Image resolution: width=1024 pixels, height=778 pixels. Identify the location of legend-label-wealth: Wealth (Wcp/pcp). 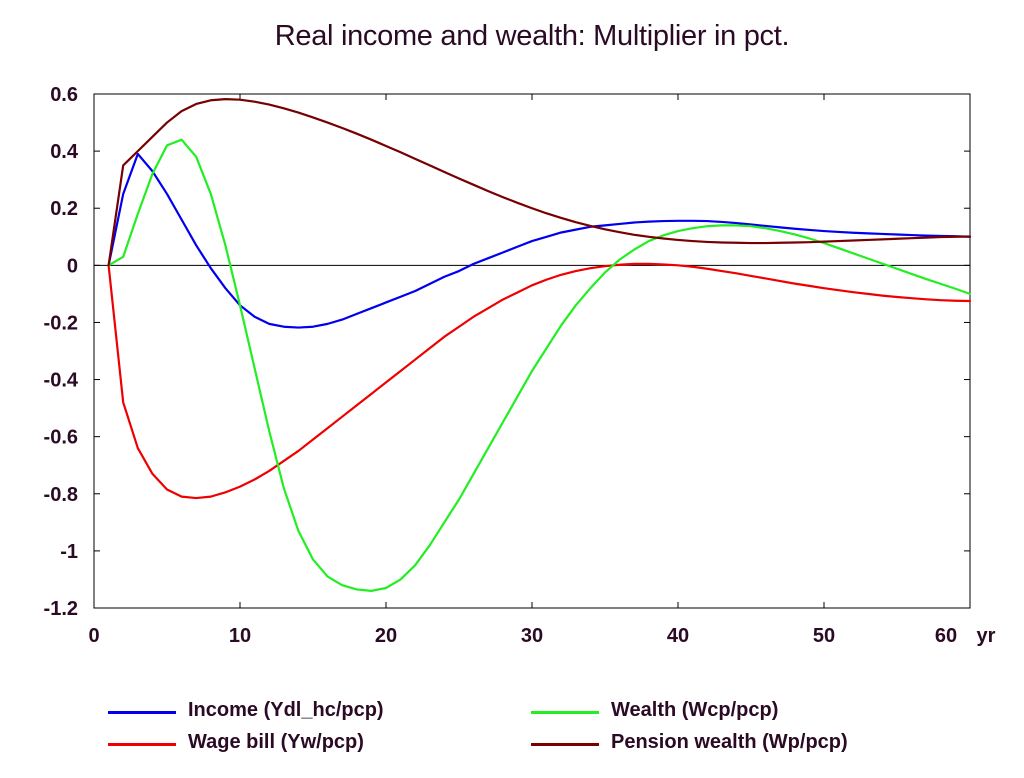
(695, 710).